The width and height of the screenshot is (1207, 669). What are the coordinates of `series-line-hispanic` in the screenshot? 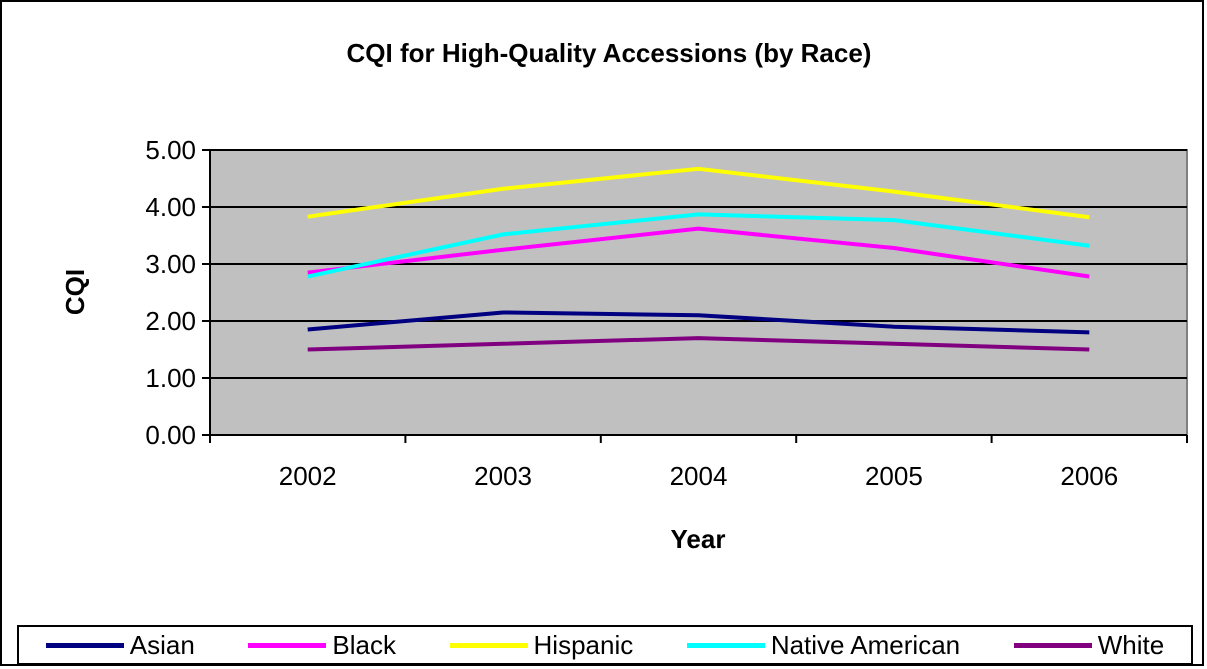 It's located at (698, 193).